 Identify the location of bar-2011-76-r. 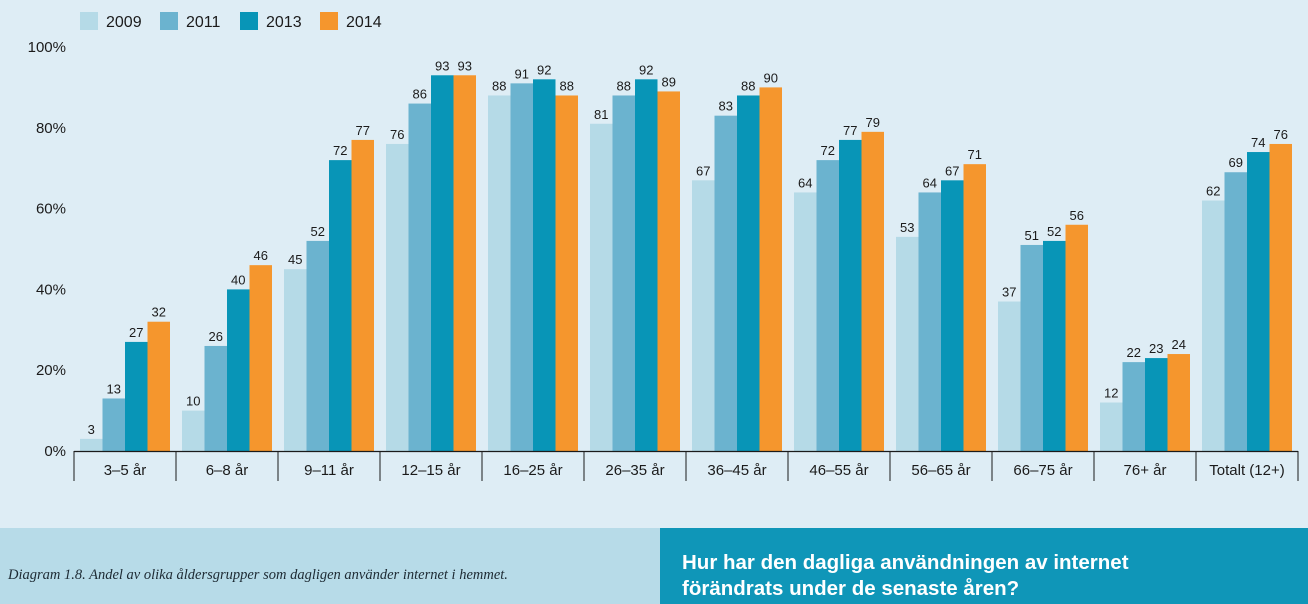
(1133, 406).